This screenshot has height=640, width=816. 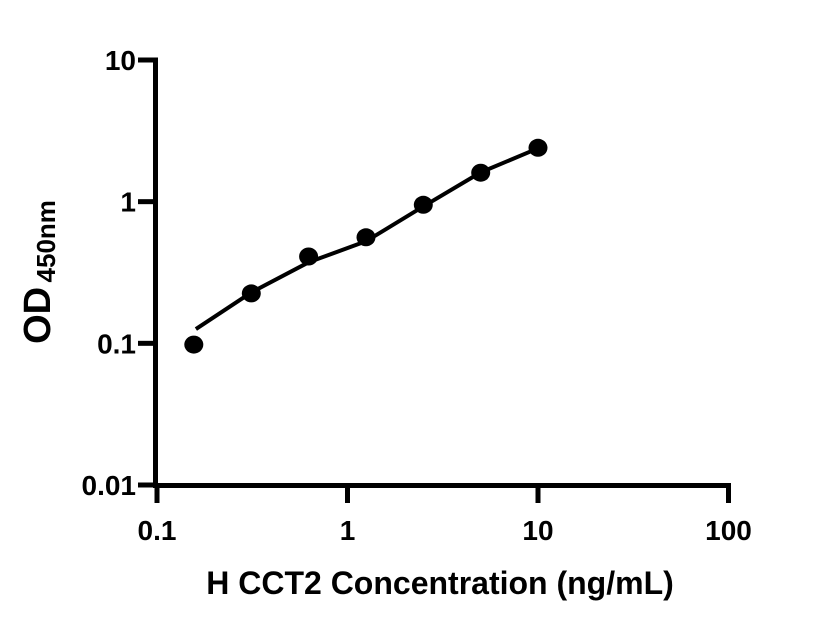 I want to click on x-axis-title: H CCT2 Concentration (ng/mL), so click(x=440, y=583).